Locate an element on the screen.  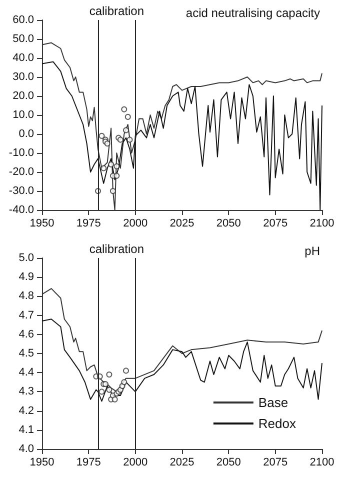
y-tick-label: -10.0 is located at coordinates (21, 153).